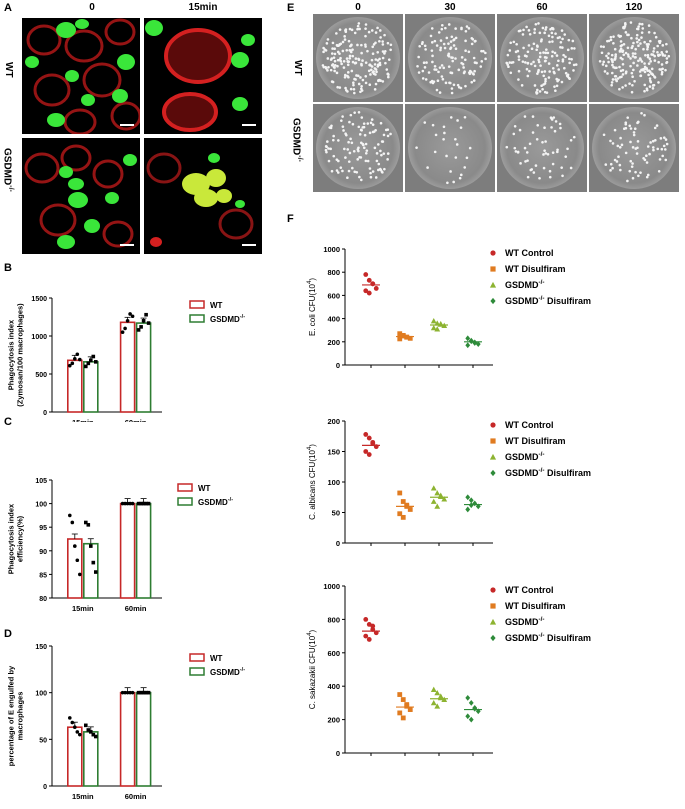 This screenshot has width=685, height=809. Describe the element at coordinates (450, 7) in the screenshot. I see `panel-e-col-30: 30` at that location.